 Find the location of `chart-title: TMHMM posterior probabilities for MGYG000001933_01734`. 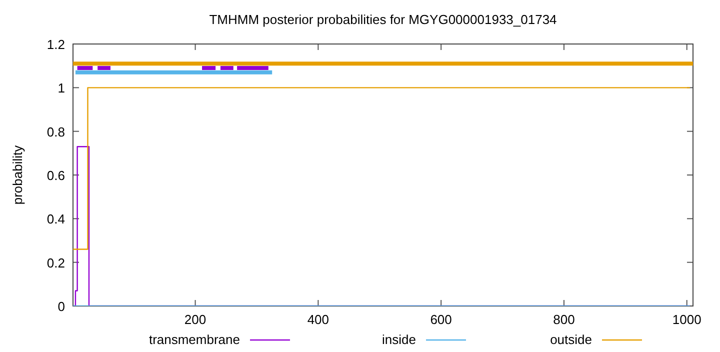

chart-title: TMHMM posterior probabilities for MGYG000001933_01734 is located at coordinates (383, 19).